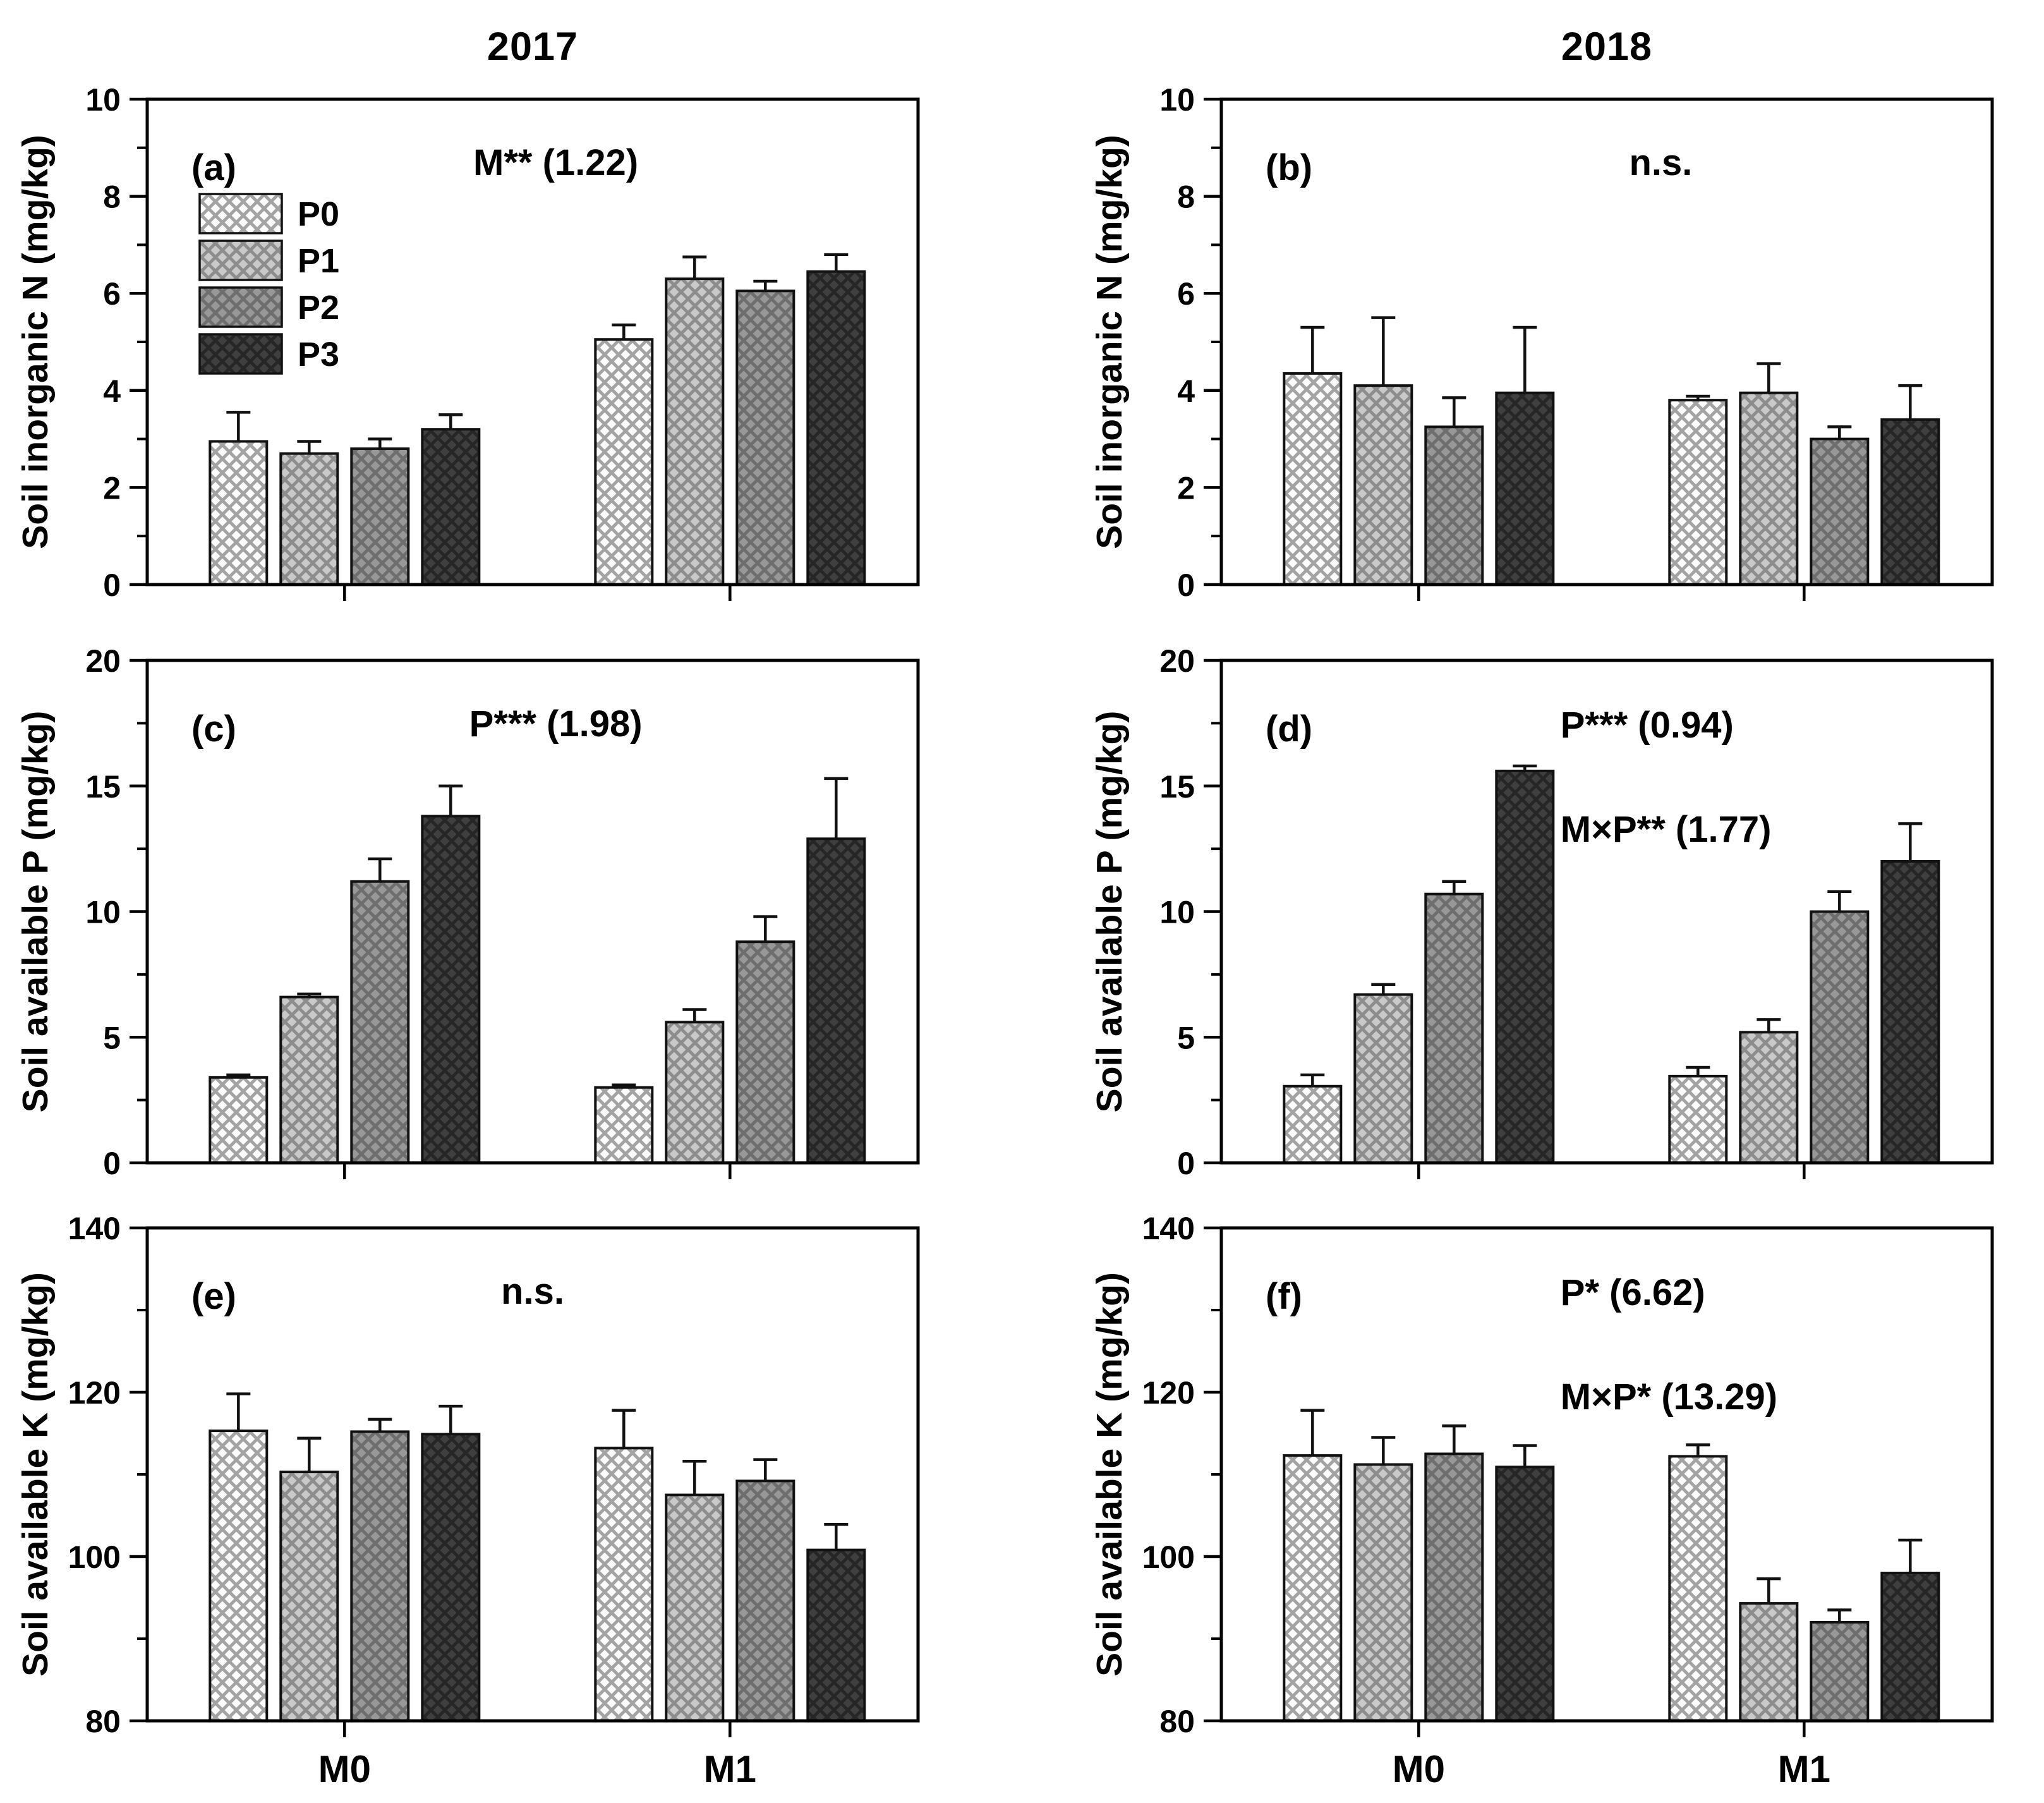  I want to click on error-bar-c-M1-P0, so click(624, 1085).